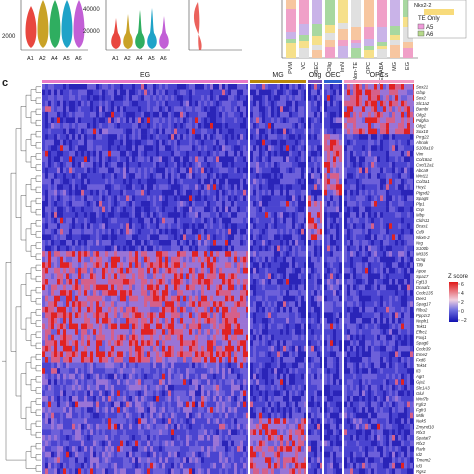  I want to click on group-bar-opcs, so click(379, 81).